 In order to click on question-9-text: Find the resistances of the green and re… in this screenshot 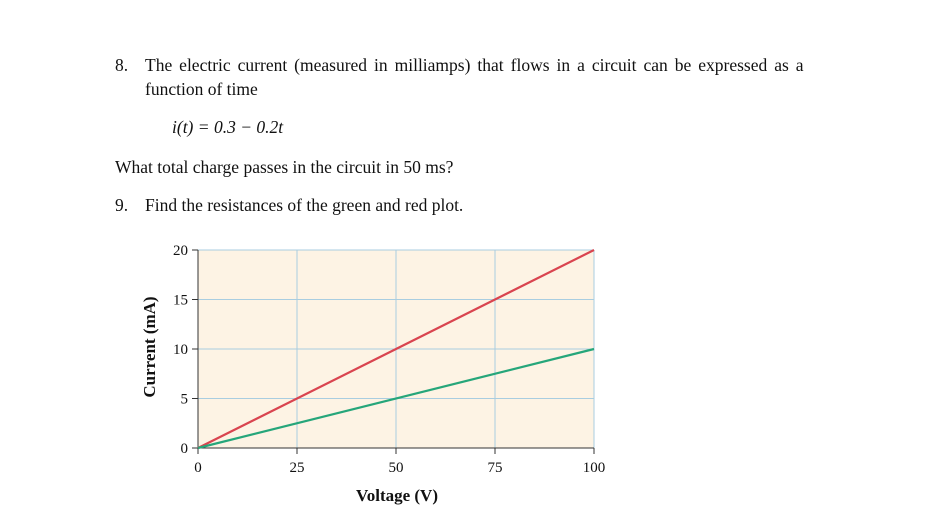, I will do `click(304, 205)`.